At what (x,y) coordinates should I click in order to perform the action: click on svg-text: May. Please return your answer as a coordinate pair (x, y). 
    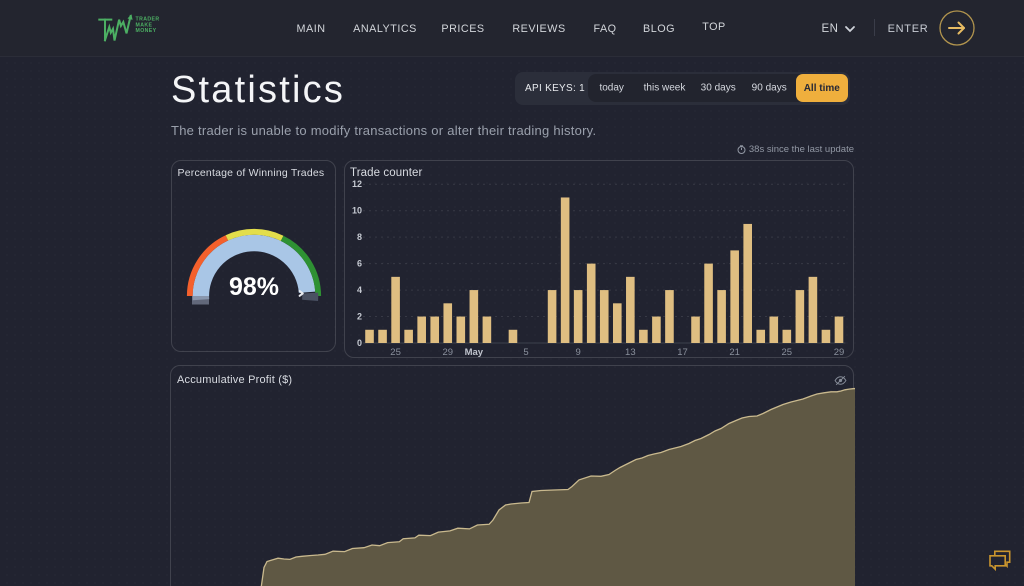
    Looking at the image, I should click on (474, 352).